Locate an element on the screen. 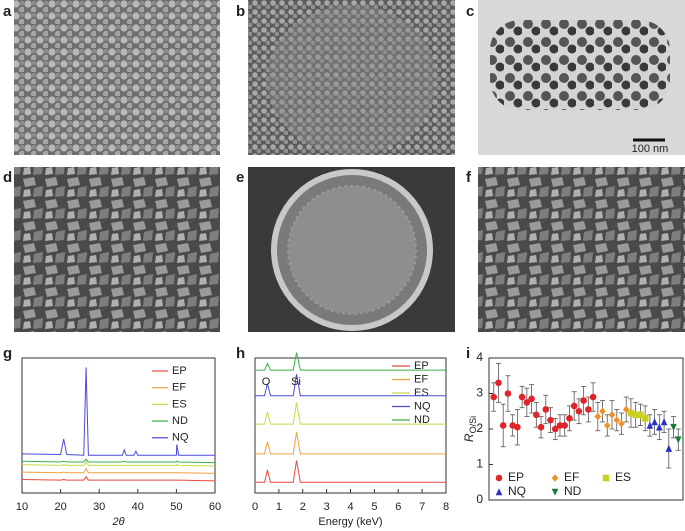 The image size is (685, 531). x-tick-label: 3 is located at coordinates (327, 507).